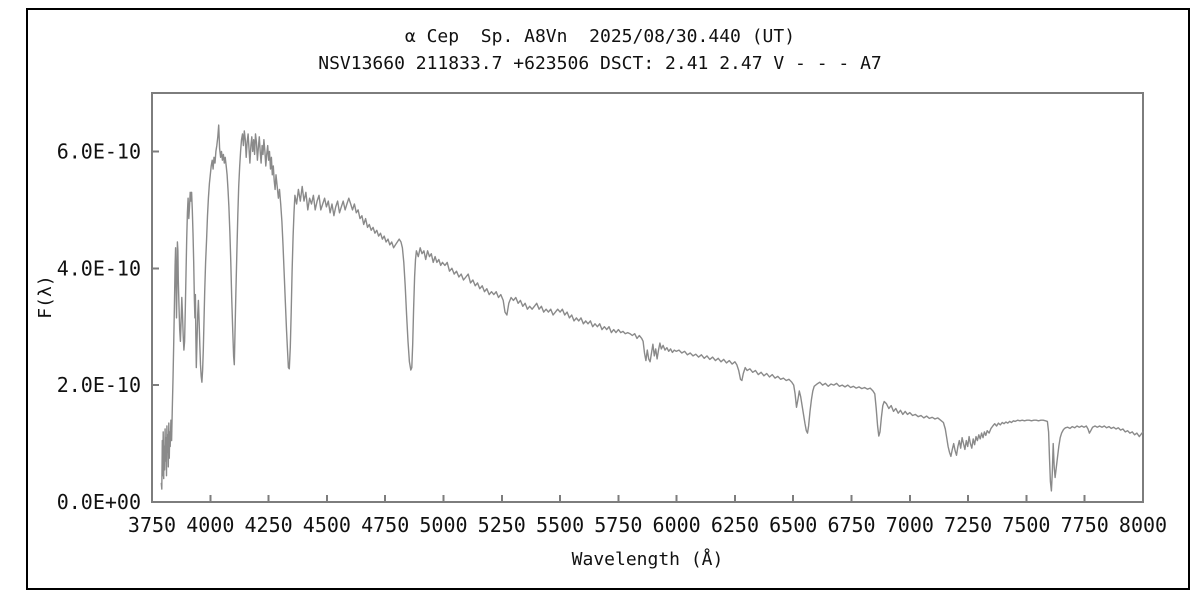  I want to click on y-tick-label: 6.0E-10, so click(99, 151).